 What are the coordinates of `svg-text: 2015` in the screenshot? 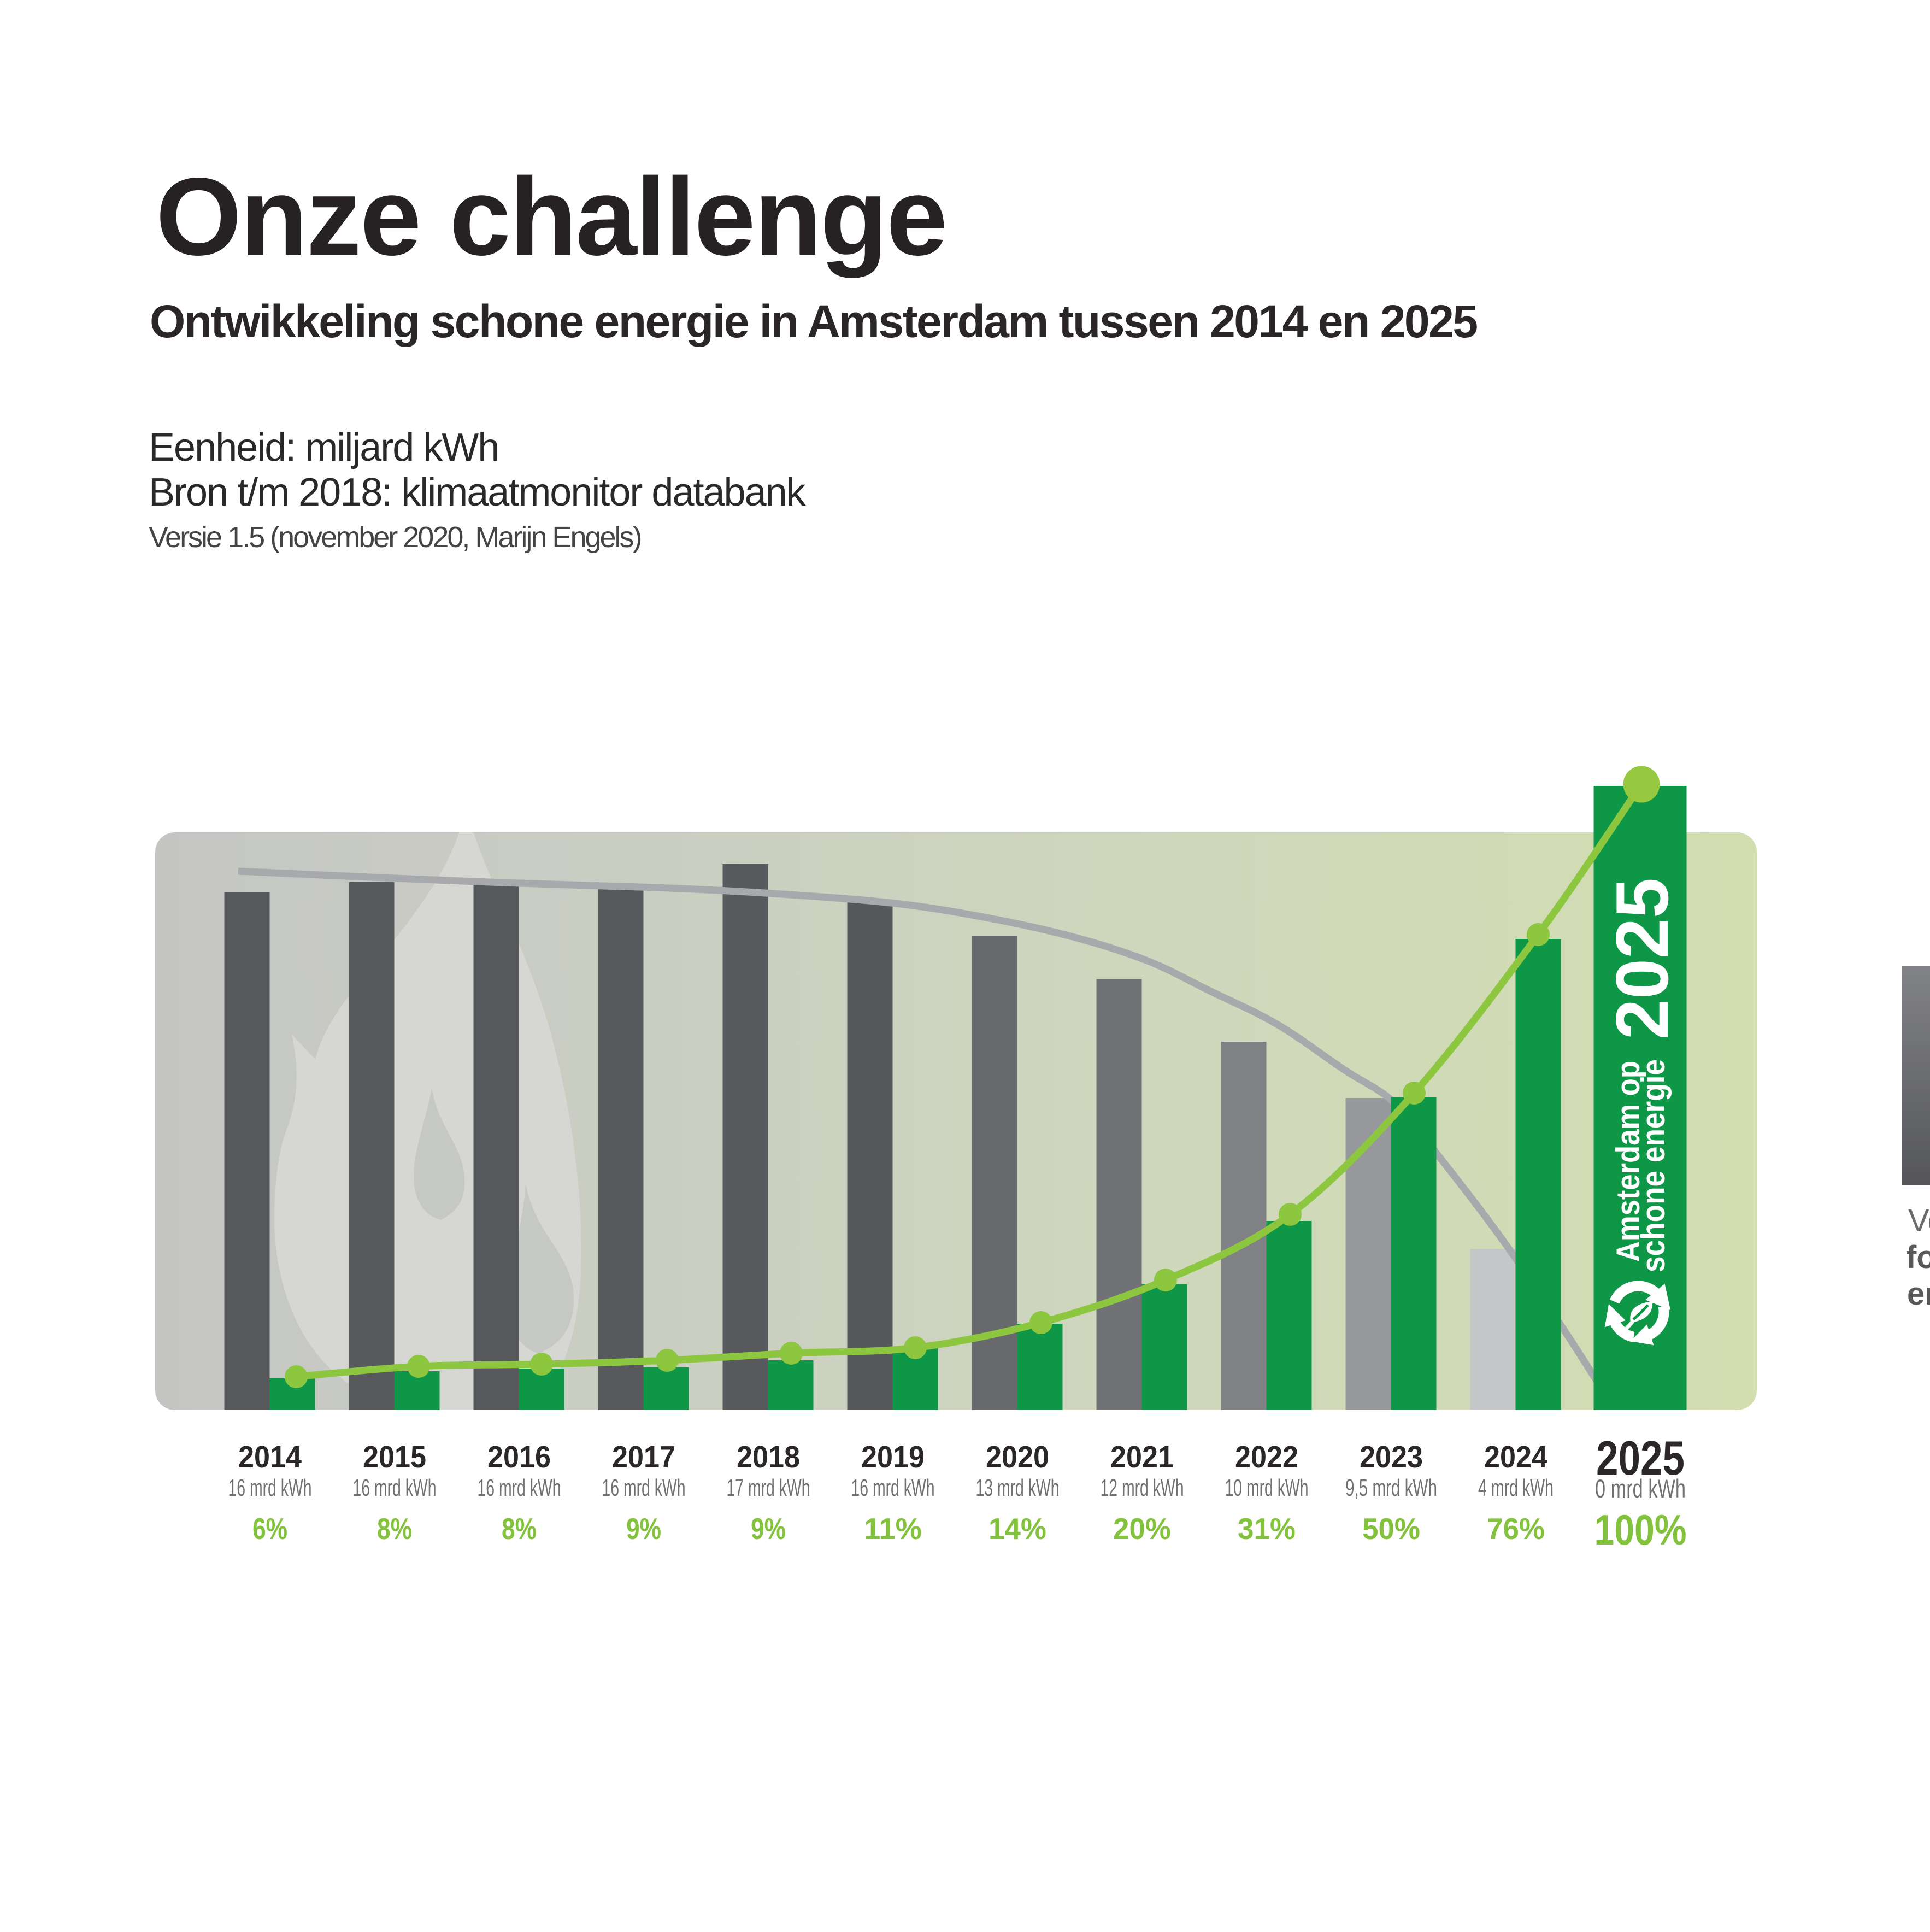 It's located at (395, 1457).